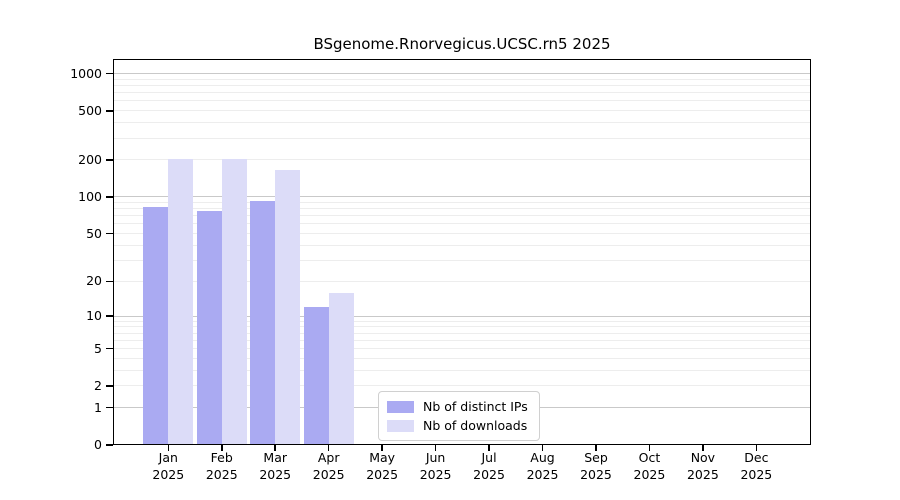 This screenshot has height=500, width=900. Describe the element at coordinates (382, 466) in the screenshot. I see `x-tick-label-may: May 2025` at that location.